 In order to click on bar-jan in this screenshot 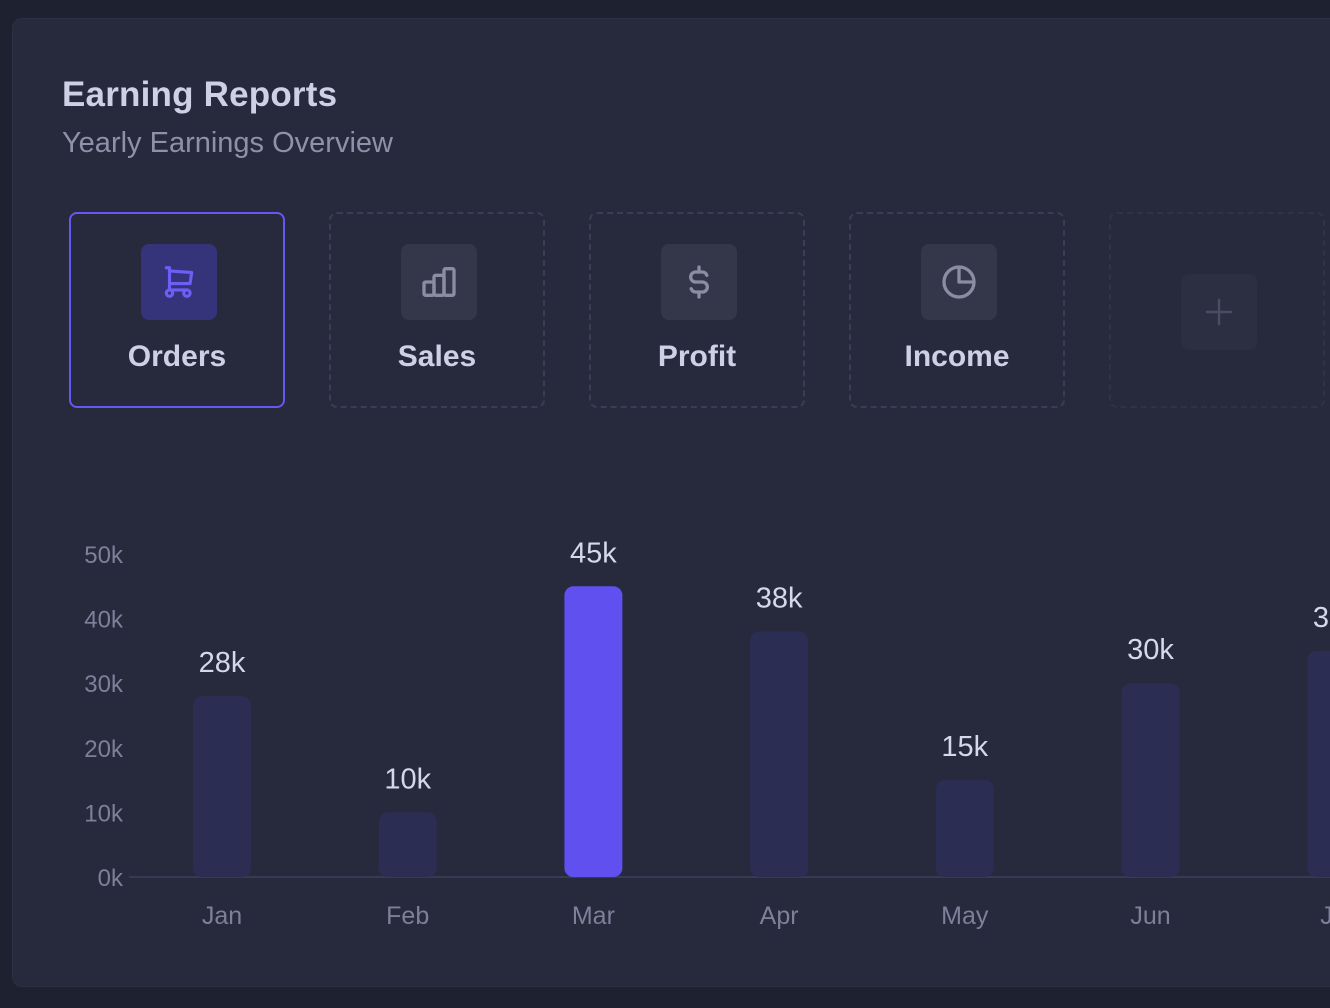, I will do `click(222, 786)`.